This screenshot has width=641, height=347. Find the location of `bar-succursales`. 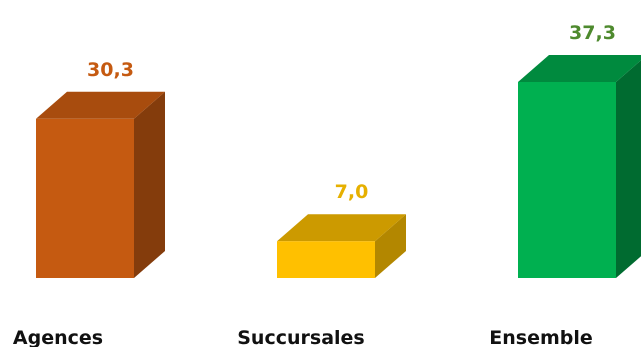

bar-succursales is located at coordinates (341, 246).